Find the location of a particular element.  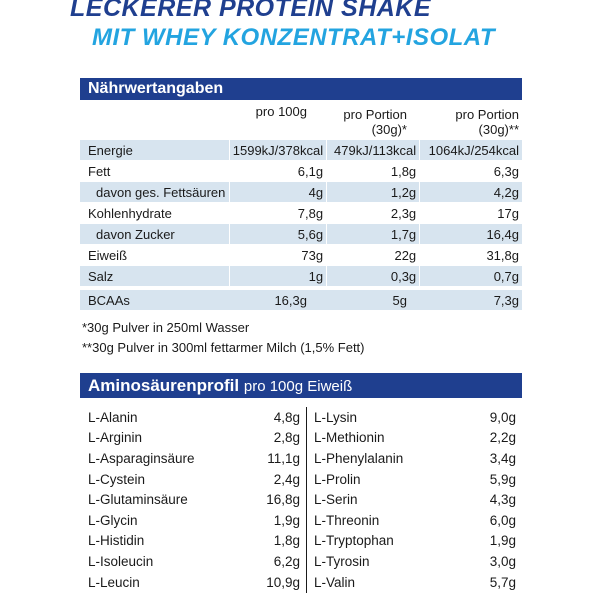

amino-acid-name: L-Serin is located at coordinates (336, 500).